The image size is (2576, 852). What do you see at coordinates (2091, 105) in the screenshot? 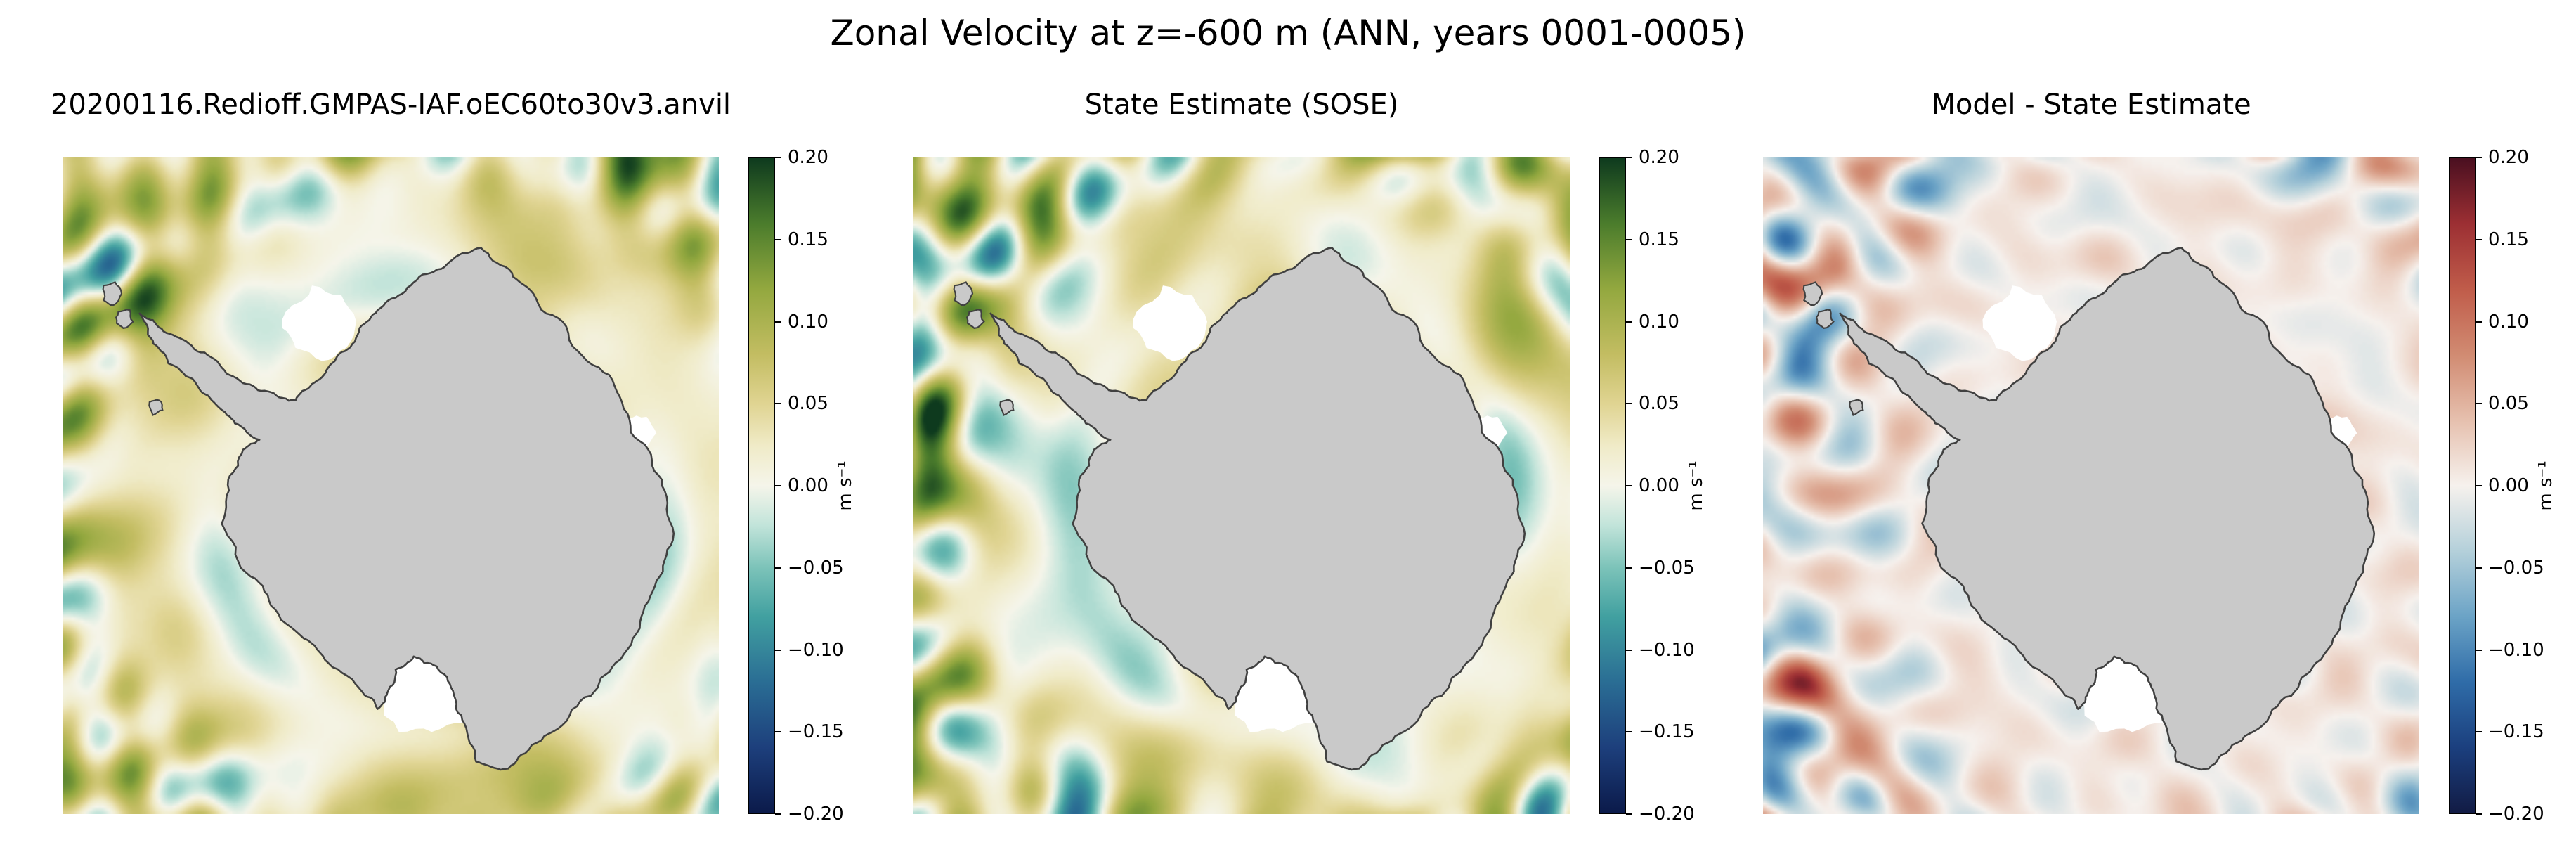
I see `panel-title-diff: Model - State Estimate` at bounding box center [2091, 105].